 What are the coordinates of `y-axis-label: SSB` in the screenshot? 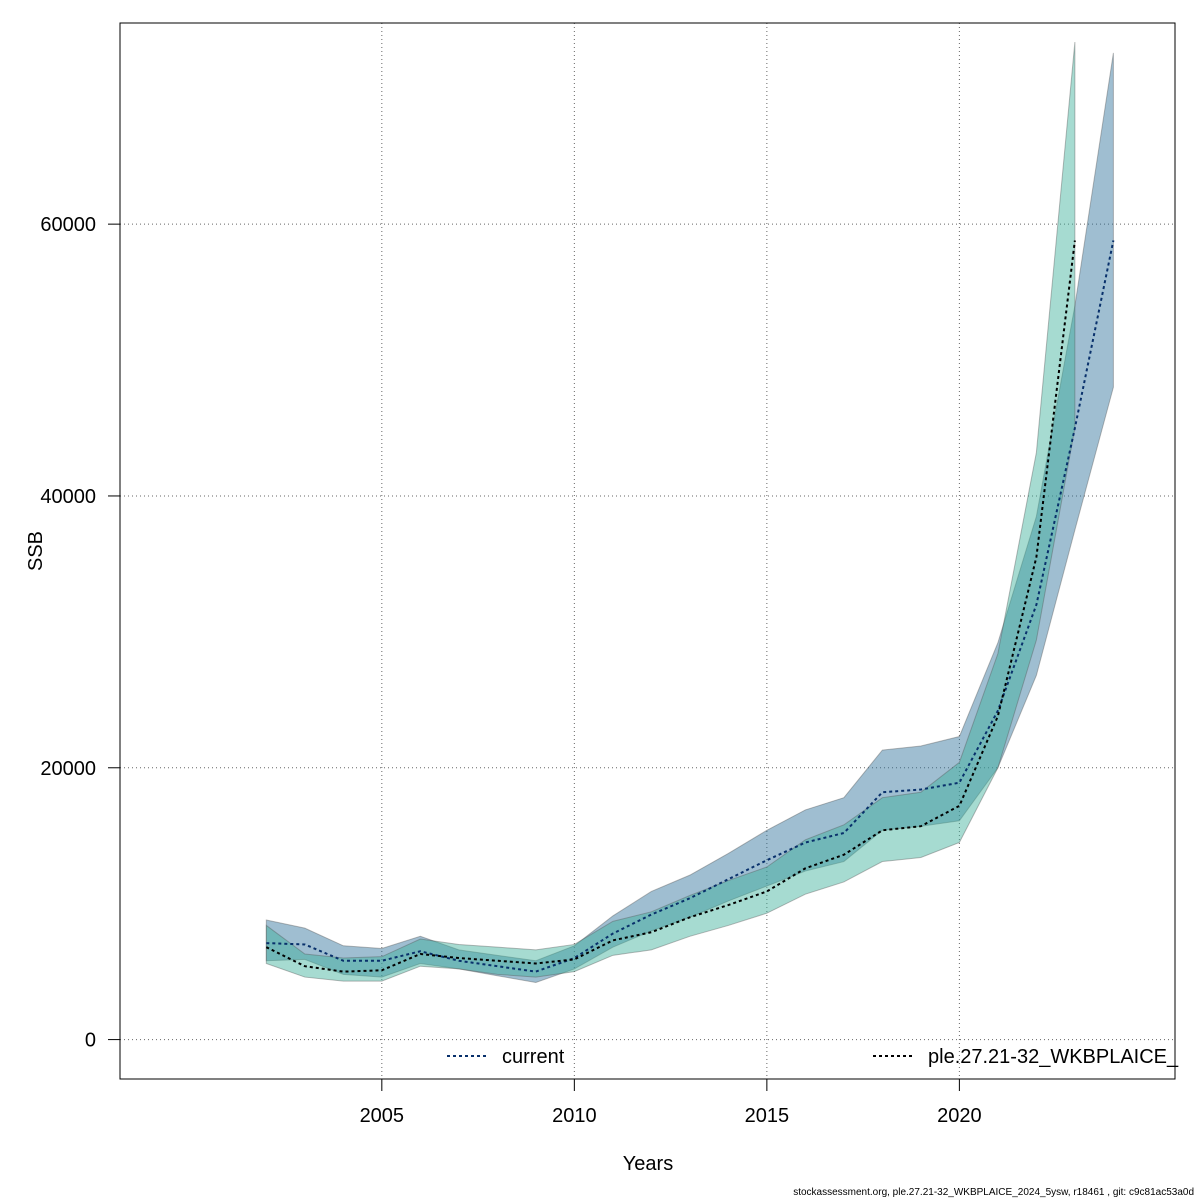 It's located at (36, 551).